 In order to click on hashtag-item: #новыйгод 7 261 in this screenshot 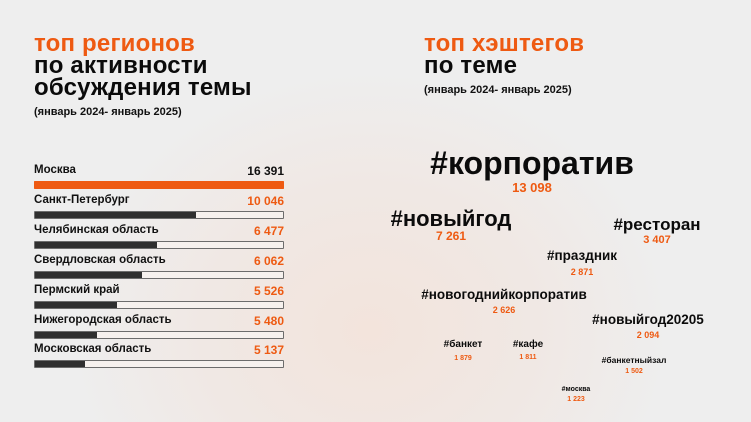, I will do `click(451, 225)`.